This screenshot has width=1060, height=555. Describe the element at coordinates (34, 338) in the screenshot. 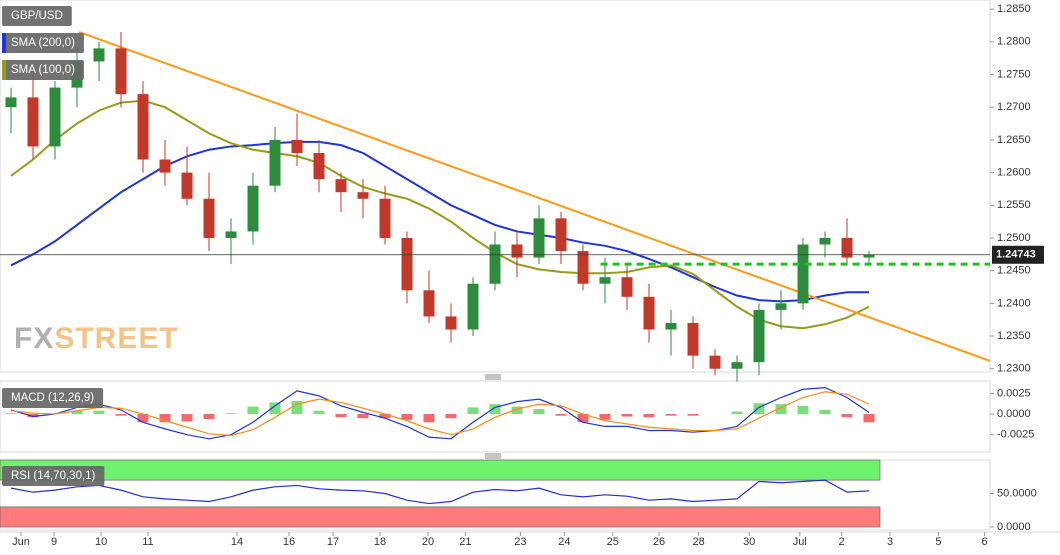

I see `watermark-part: FX` at that location.